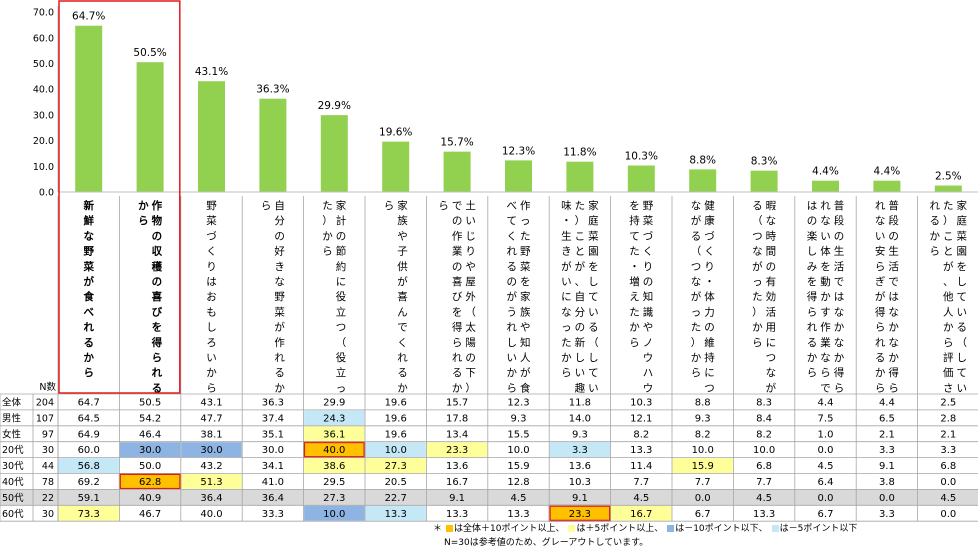 The image size is (978, 551). What do you see at coordinates (641, 514) in the screenshot?
I see `table-cell: 16.7` at bounding box center [641, 514].